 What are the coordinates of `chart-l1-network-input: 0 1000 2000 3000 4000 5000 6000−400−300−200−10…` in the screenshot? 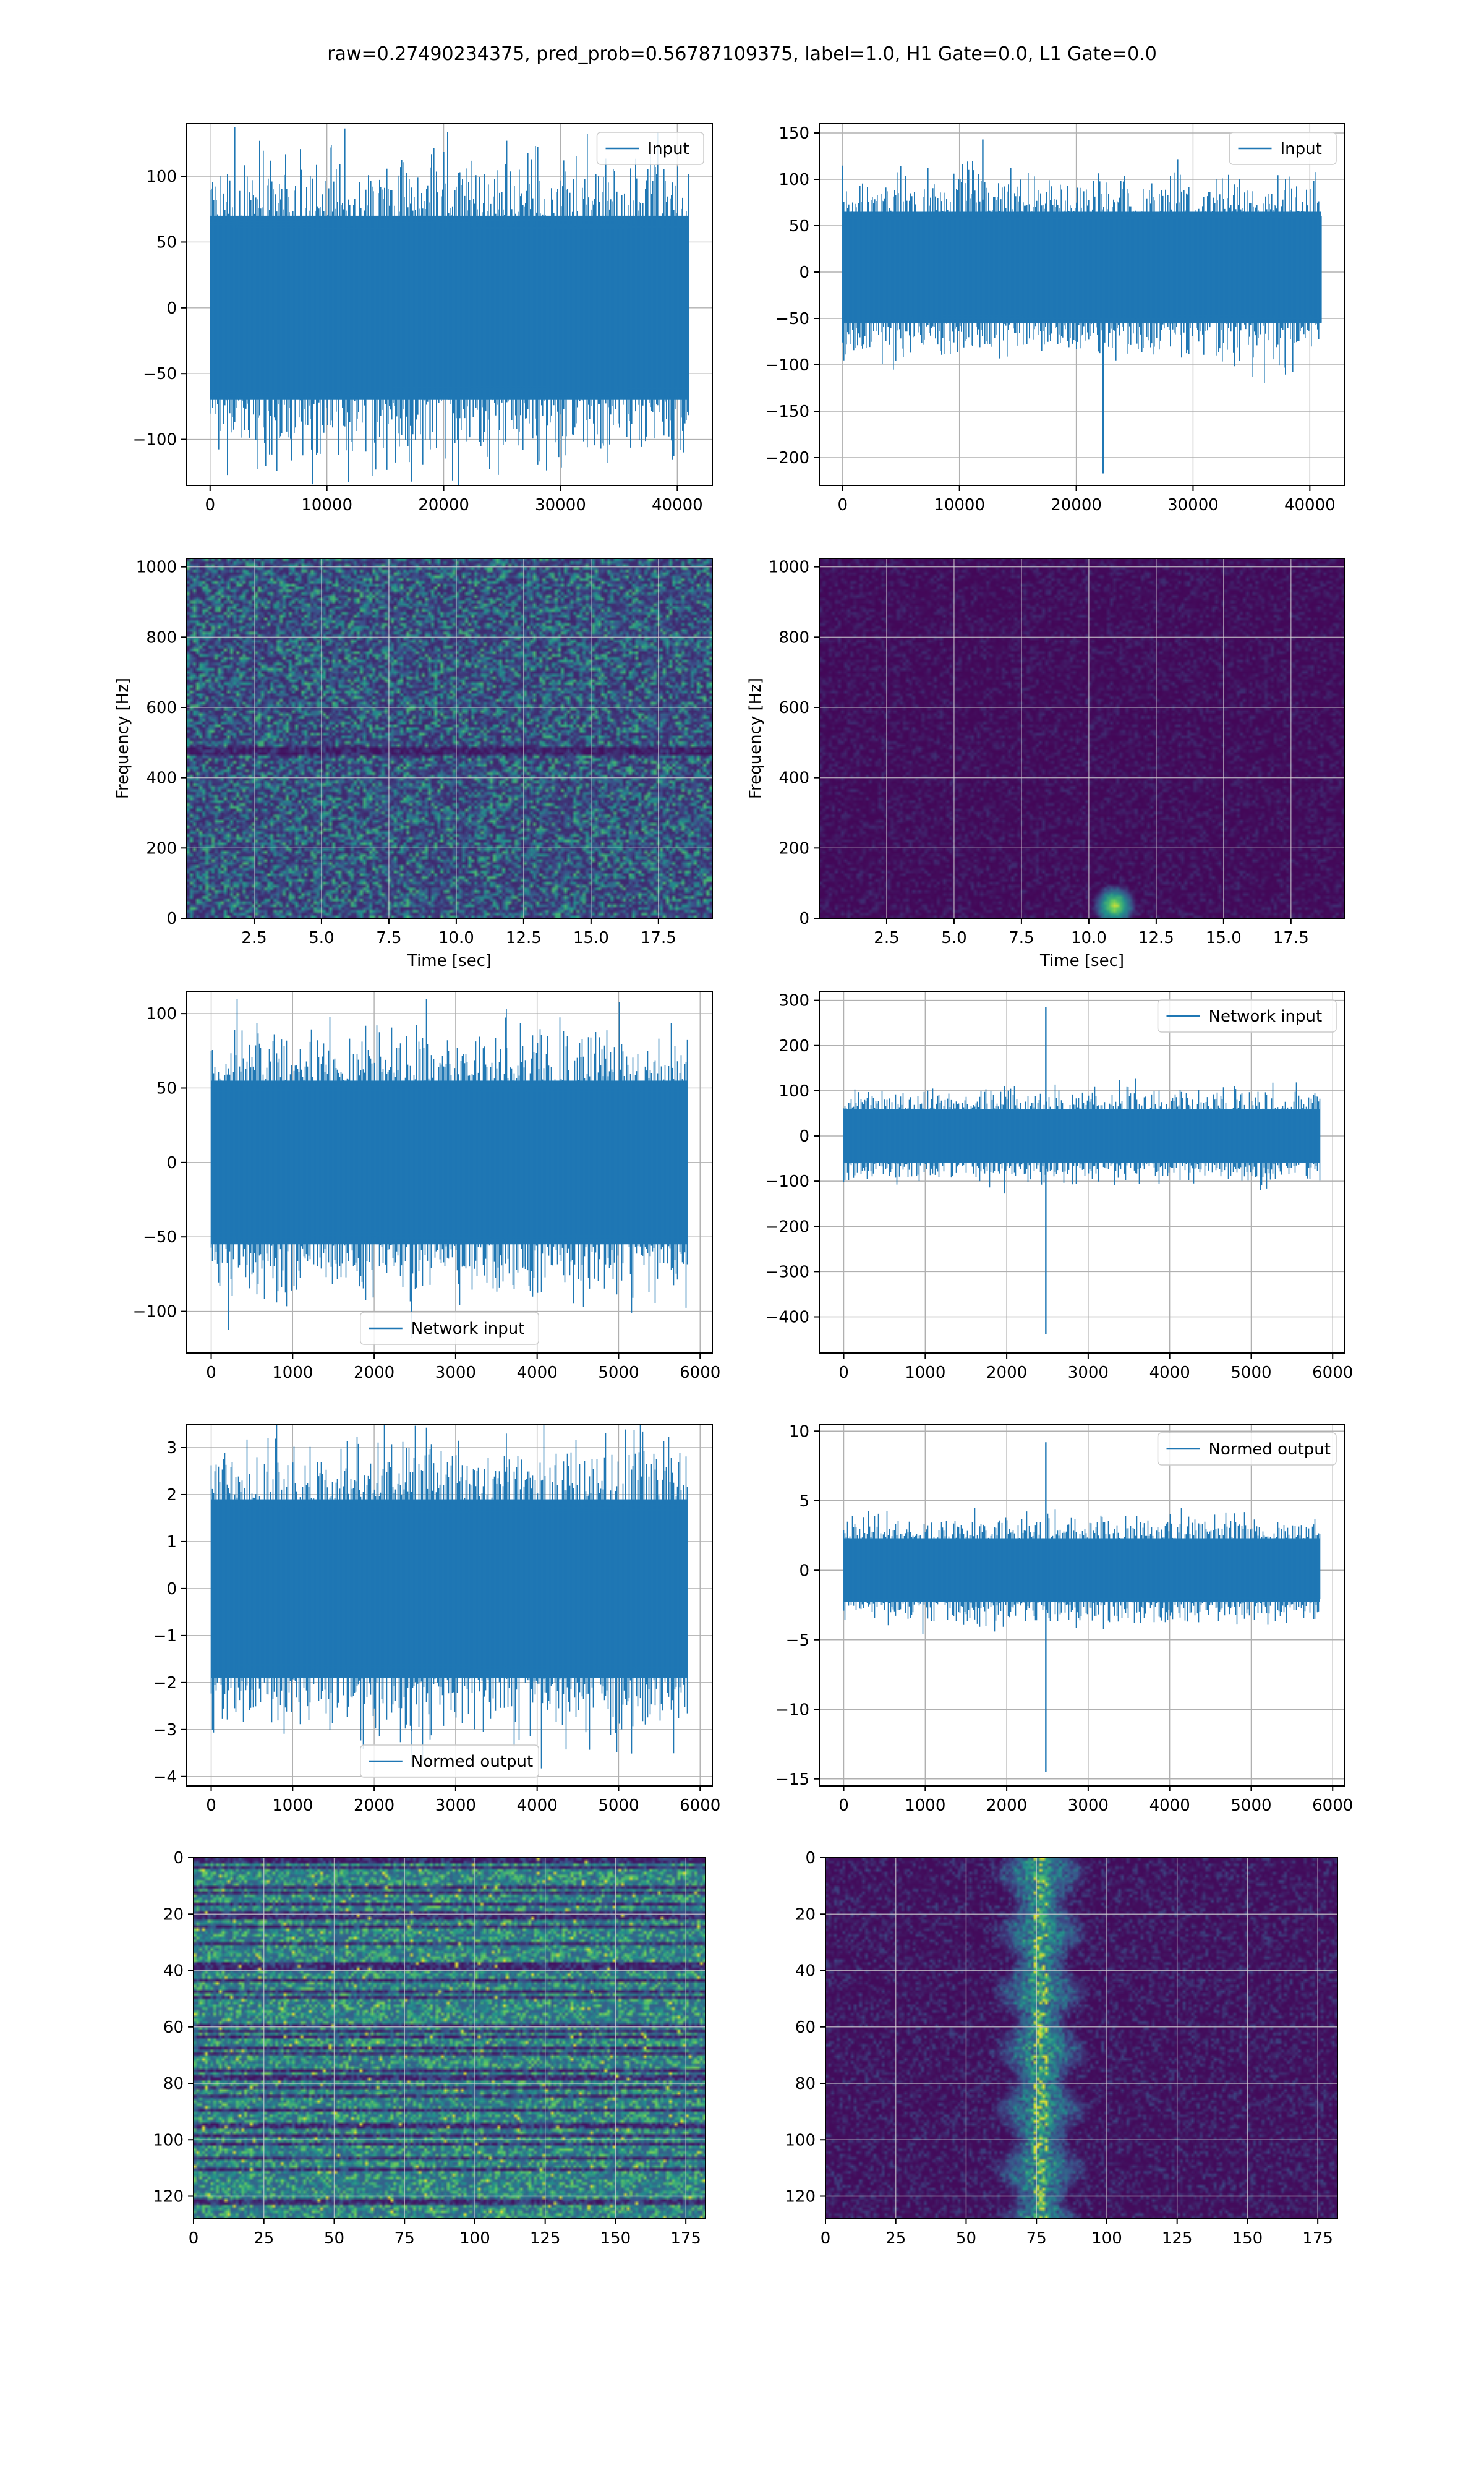 It's located at (1059, 1186).